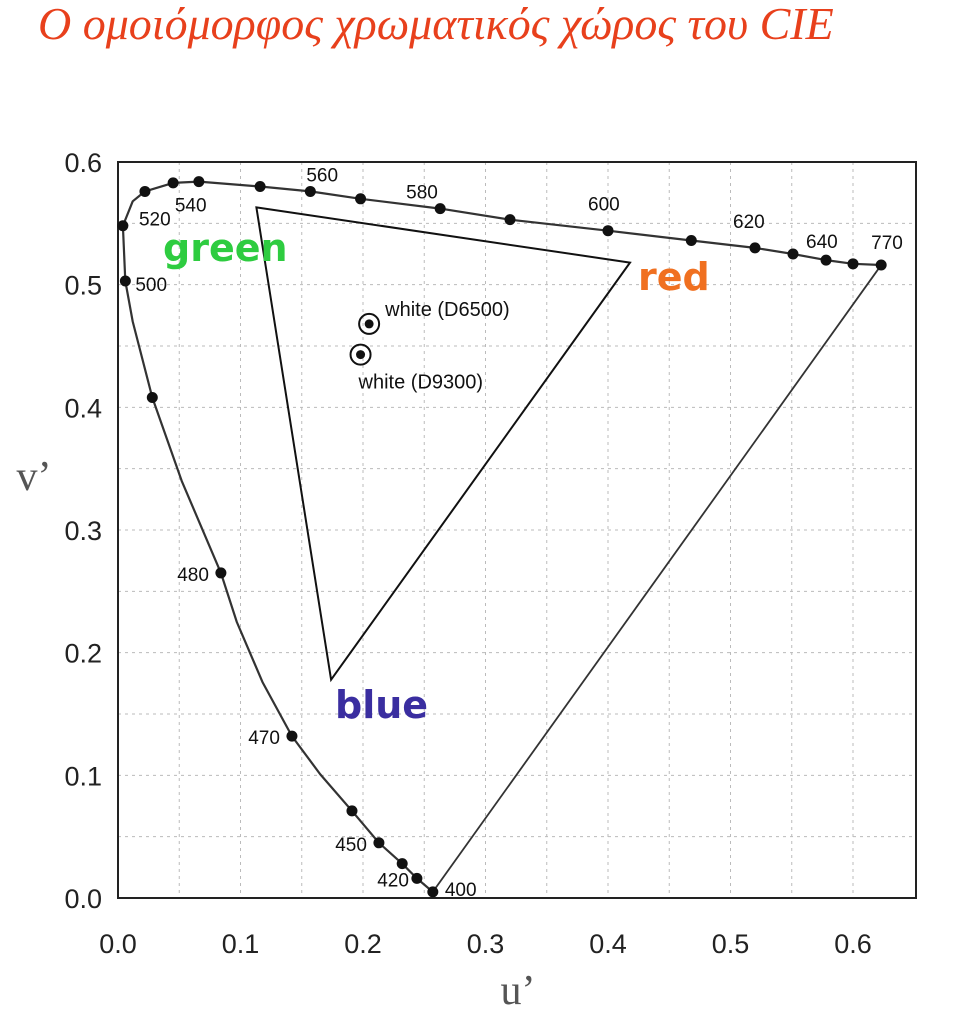 This screenshot has width=960, height=1011. What do you see at coordinates (461, 890) in the screenshot?
I see `wavelength-label: 400` at bounding box center [461, 890].